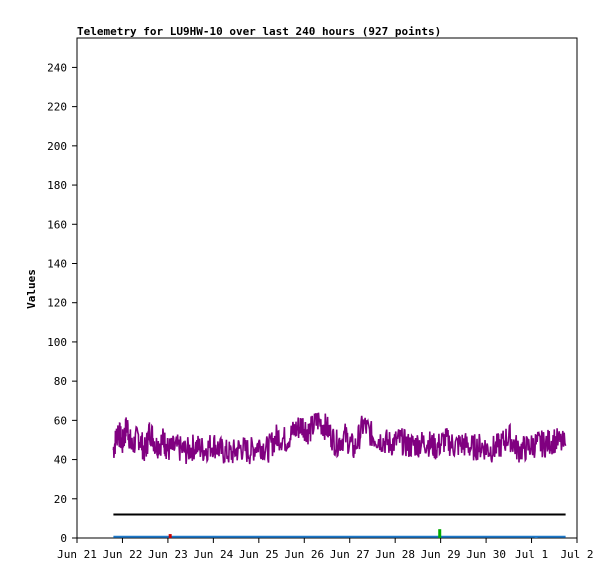 The height and width of the screenshot is (579, 615). What do you see at coordinates (63, 538) in the screenshot?
I see `y-tick-label: 0` at bounding box center [63, 538].